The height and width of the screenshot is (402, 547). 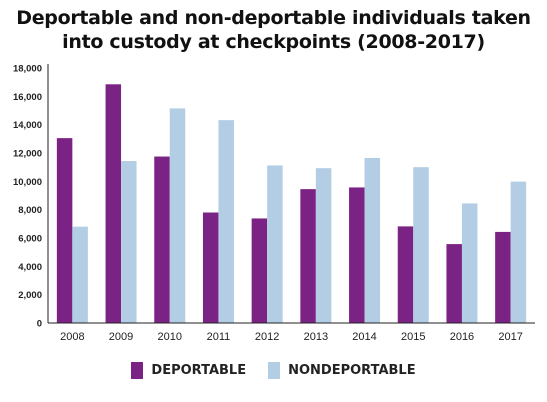 I want to click on x-tick-label: 2012, so click(x=267, y=337).